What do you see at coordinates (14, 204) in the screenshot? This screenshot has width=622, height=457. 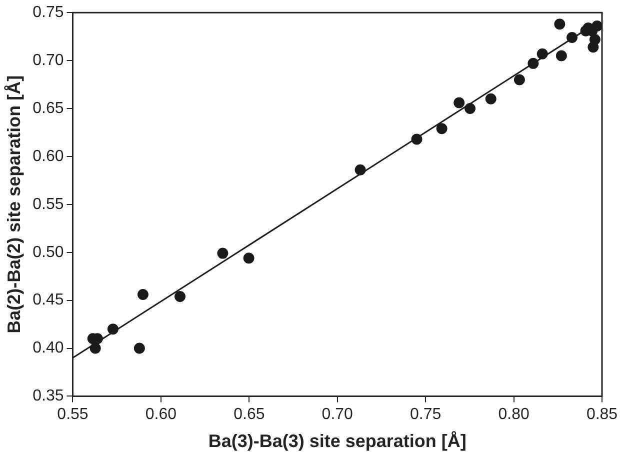 I see `y-axis-title: Ba(2)-Ba(2) site separation [Å]` at bounding box center [14, 204].